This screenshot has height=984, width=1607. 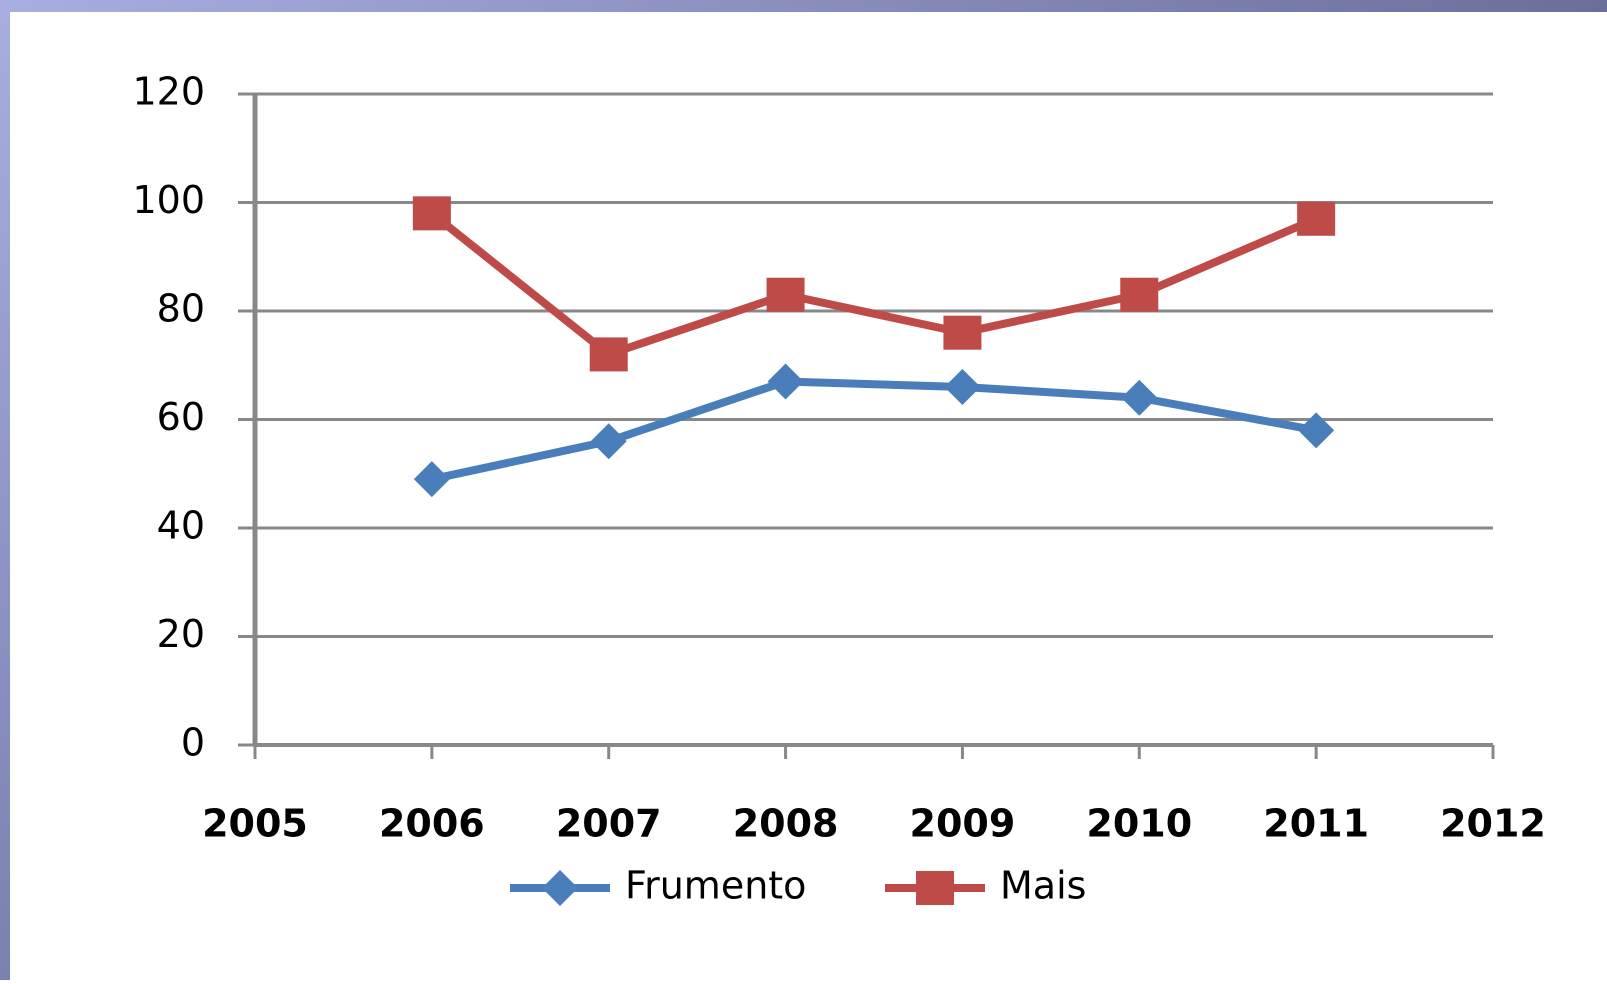 I want to click on x-tick-label: 2007, so click(x=609, y=824).